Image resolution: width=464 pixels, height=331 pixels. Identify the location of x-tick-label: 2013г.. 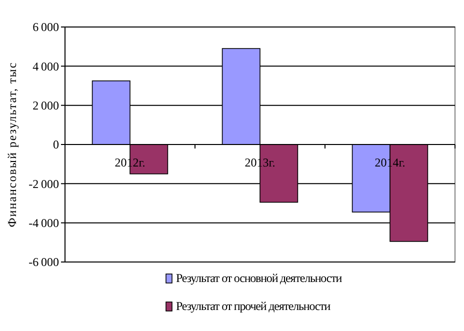
(260, 163).